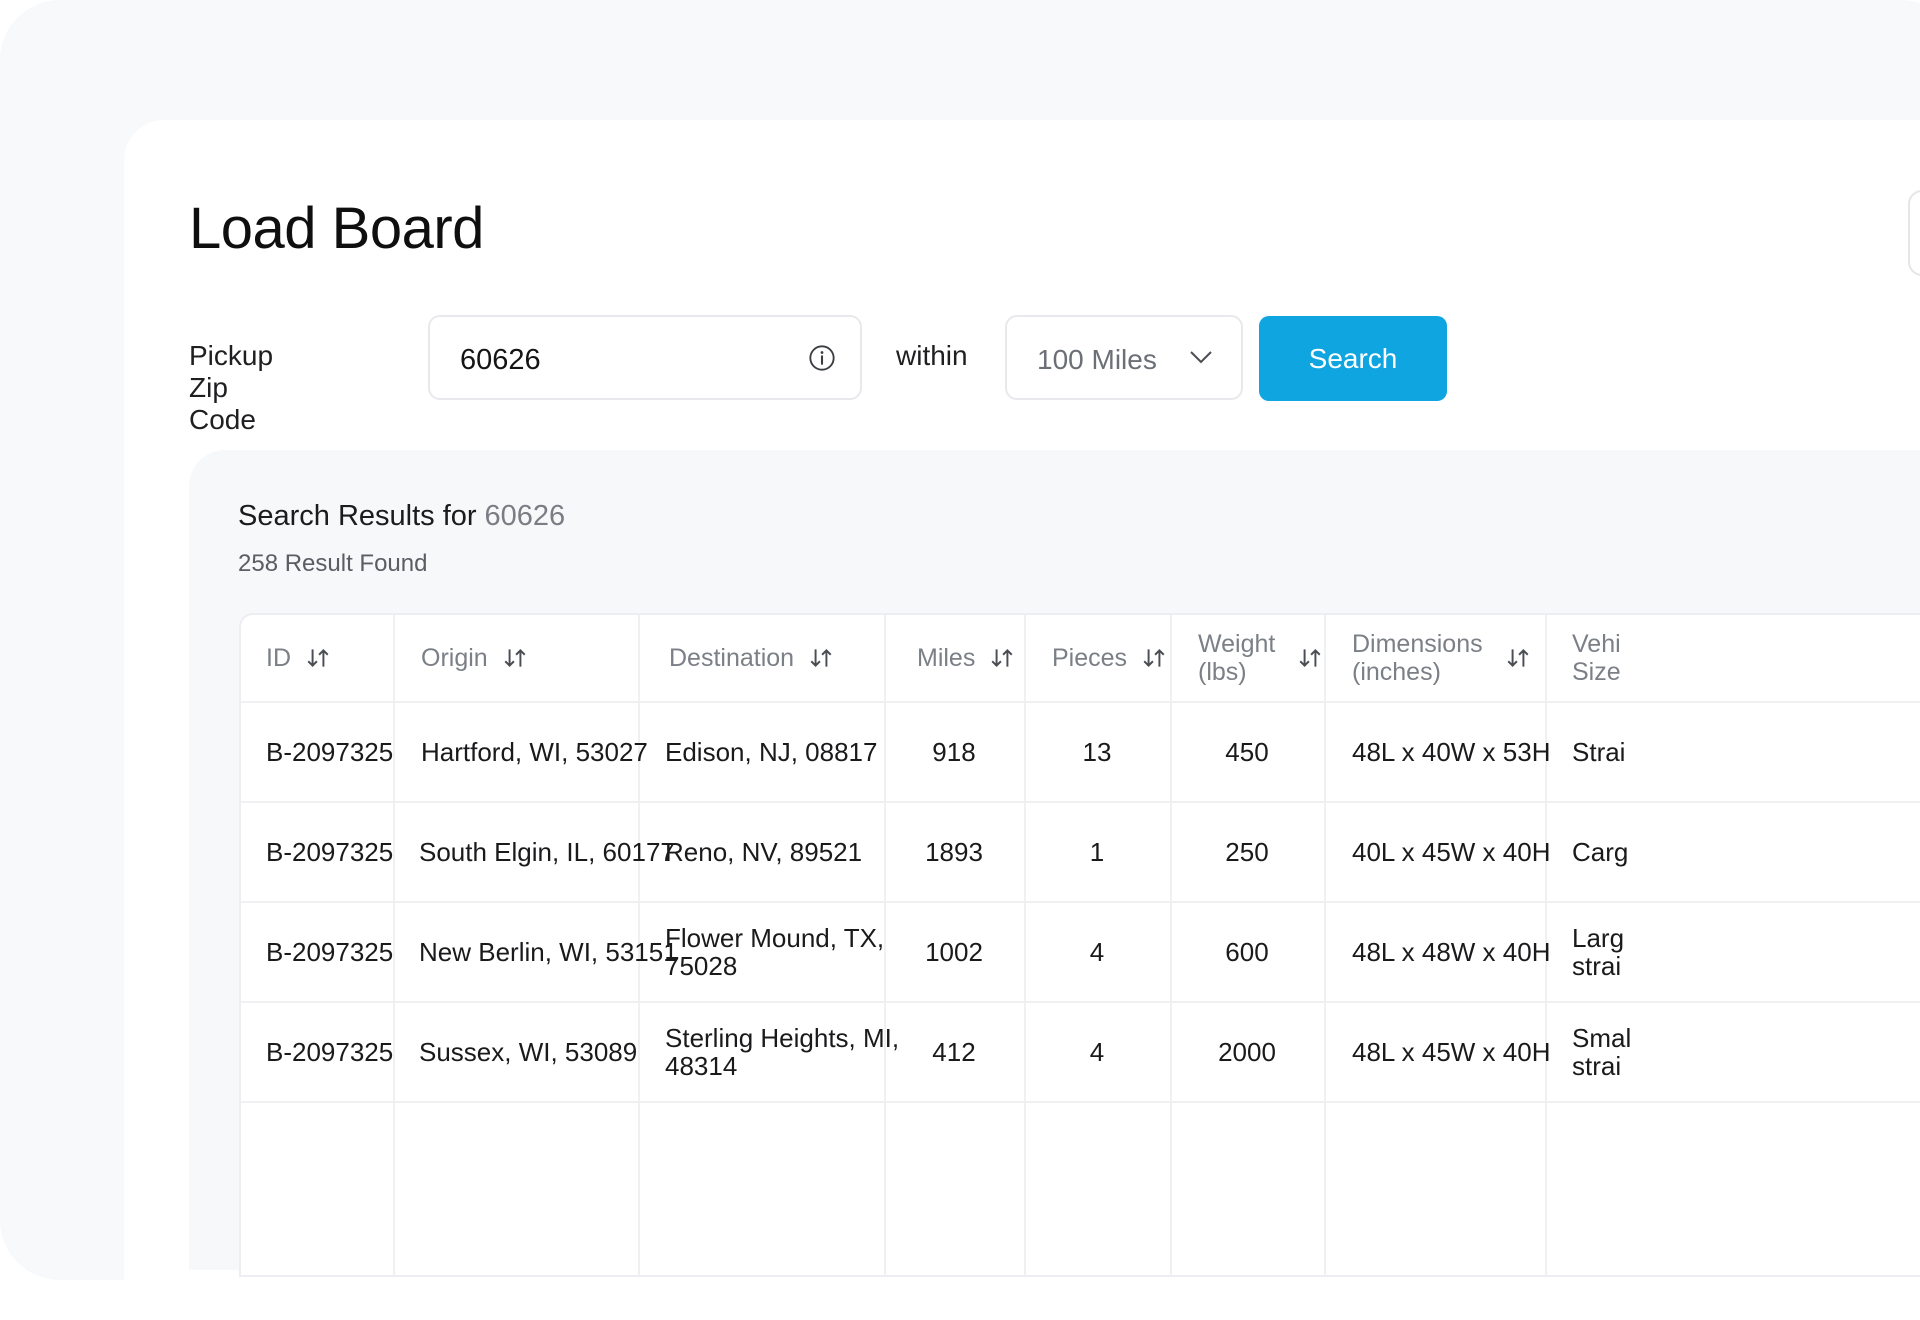 This screenshot has width=1920, height=1320. What do you see at coordinates (1090, 657) in the screenshot?
I see `column-header-label: Pieces` at bounding box center [1090, 657].